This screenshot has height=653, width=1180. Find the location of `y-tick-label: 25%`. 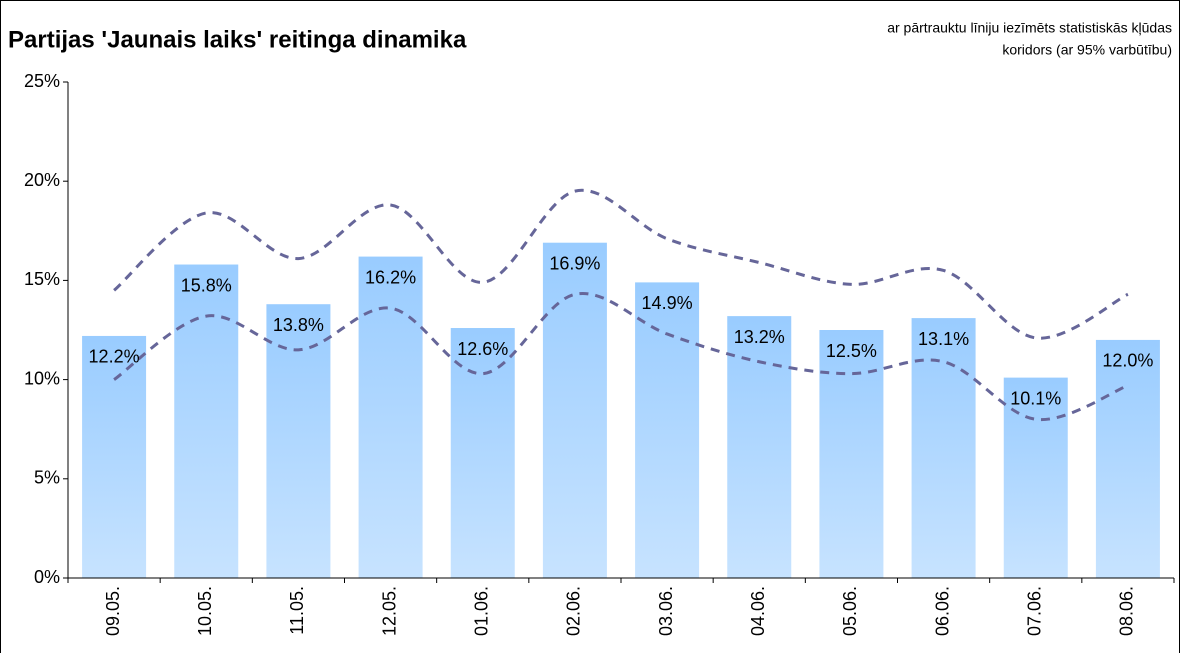

y-tick-label: 25% is located at coordinates (42, 81).